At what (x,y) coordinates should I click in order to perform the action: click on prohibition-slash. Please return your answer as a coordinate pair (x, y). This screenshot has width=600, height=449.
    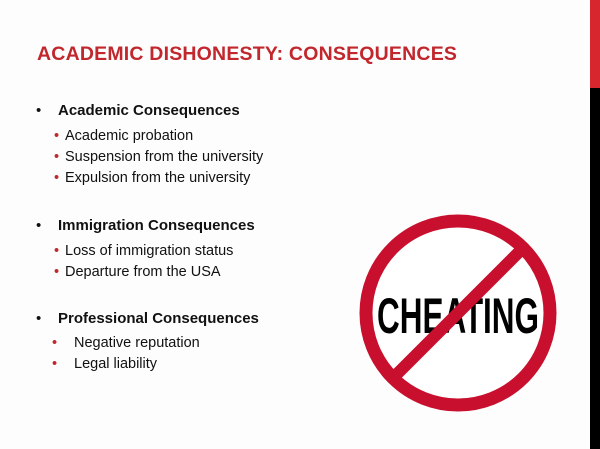
    Looking at the image, I should click on (458, 313).